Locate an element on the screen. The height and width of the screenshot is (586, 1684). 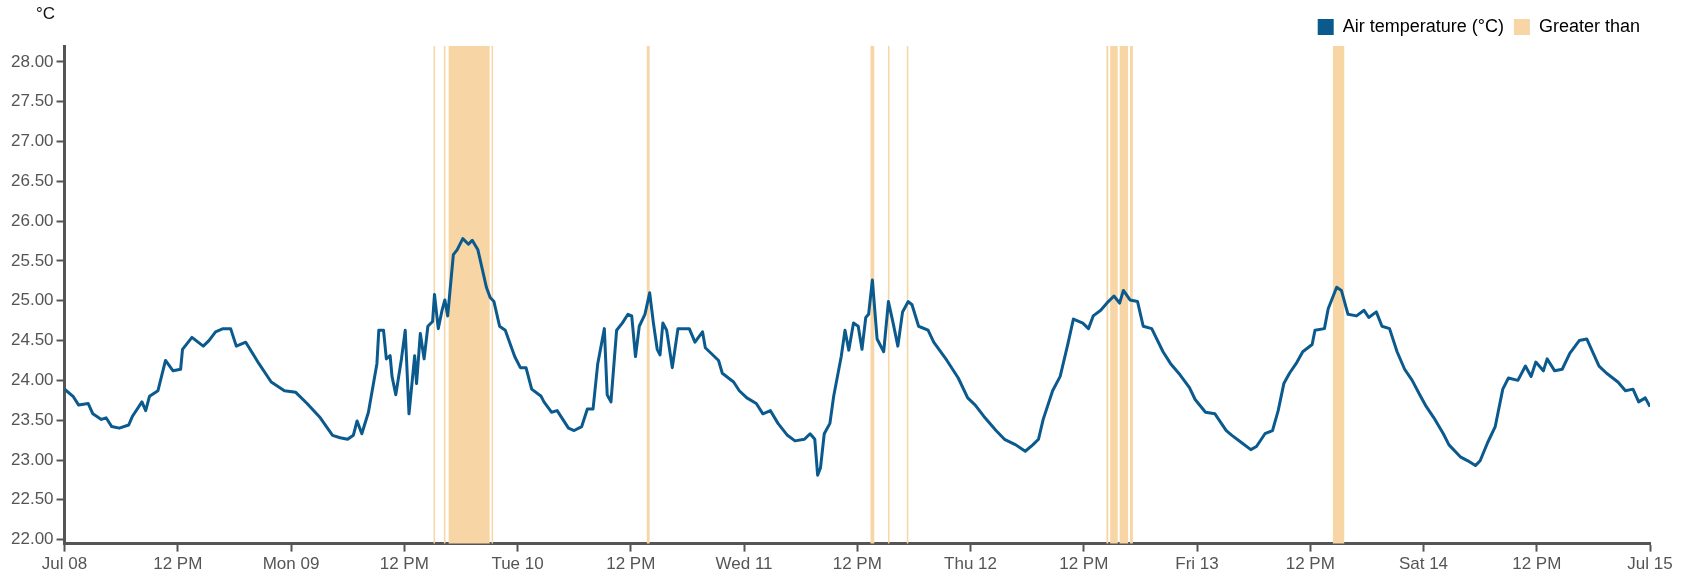
x-tick-label: Jul 15 is located at coordinates (1650, 564).